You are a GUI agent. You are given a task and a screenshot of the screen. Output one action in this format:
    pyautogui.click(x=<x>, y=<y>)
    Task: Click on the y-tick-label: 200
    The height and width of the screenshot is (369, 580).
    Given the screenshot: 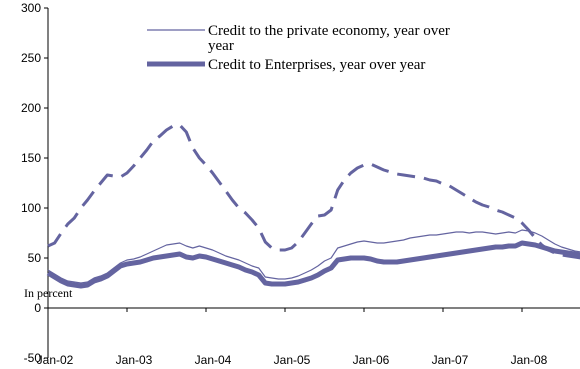 What is the action you would take?
    pyautogui.click(x=31, y=108)
    